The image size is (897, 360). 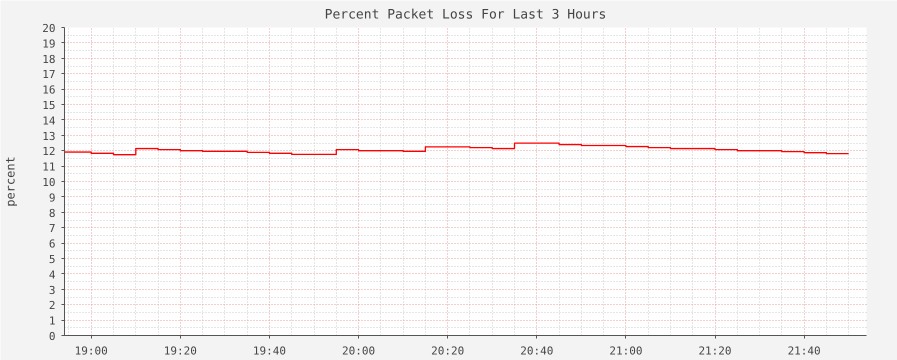 What do you see at coordinates (52, 244) in the screenshot?
I see `y-tick-label: 6` at bounding box center [52, 244].